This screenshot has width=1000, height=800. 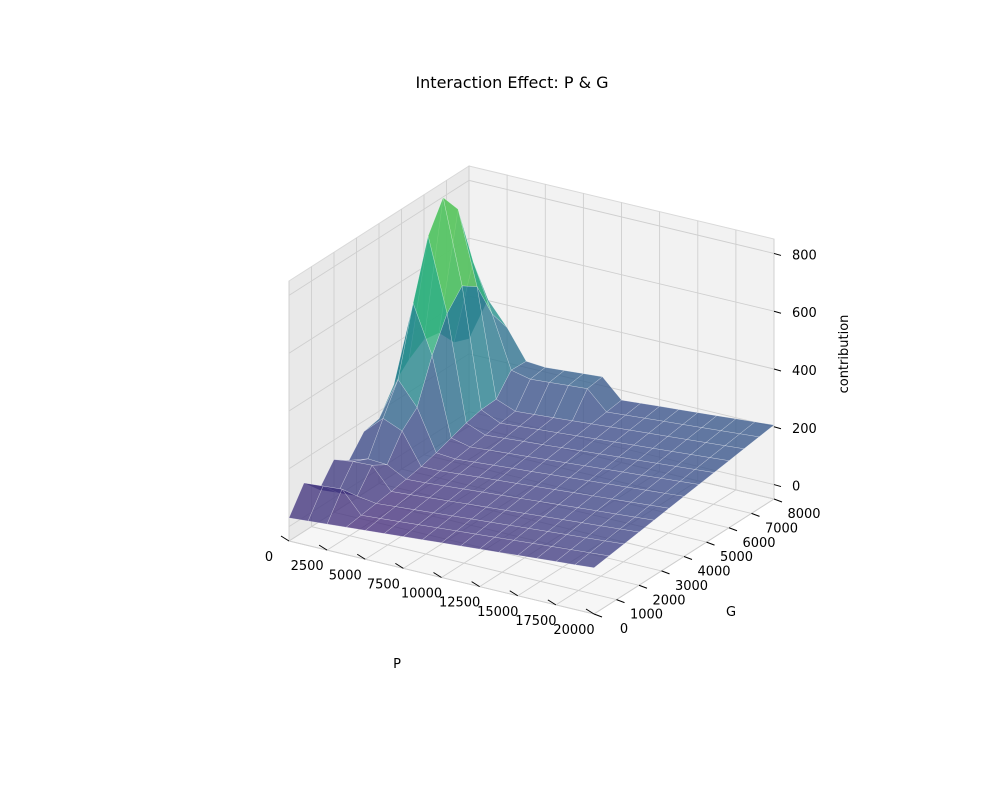 I want to click on z-tick-label: 800, so click(x=804, y=255).